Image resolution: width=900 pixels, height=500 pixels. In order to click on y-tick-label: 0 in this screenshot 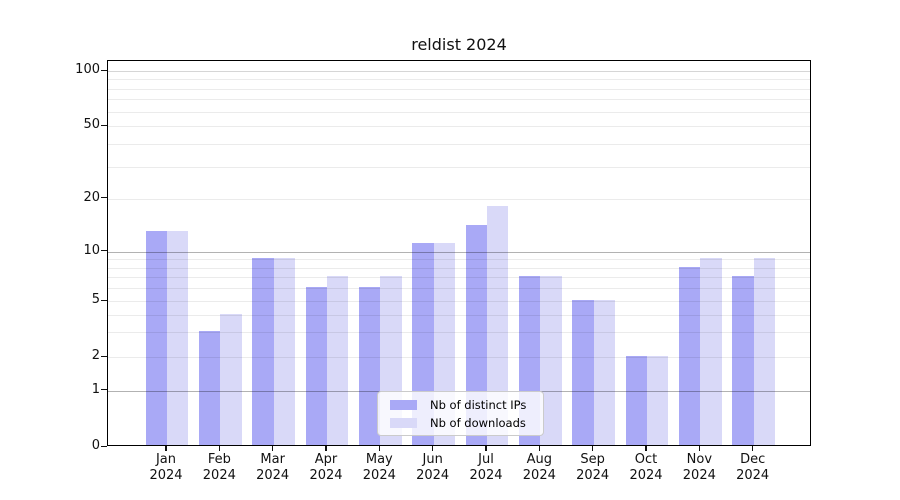, I will do `click(95, 445)`.